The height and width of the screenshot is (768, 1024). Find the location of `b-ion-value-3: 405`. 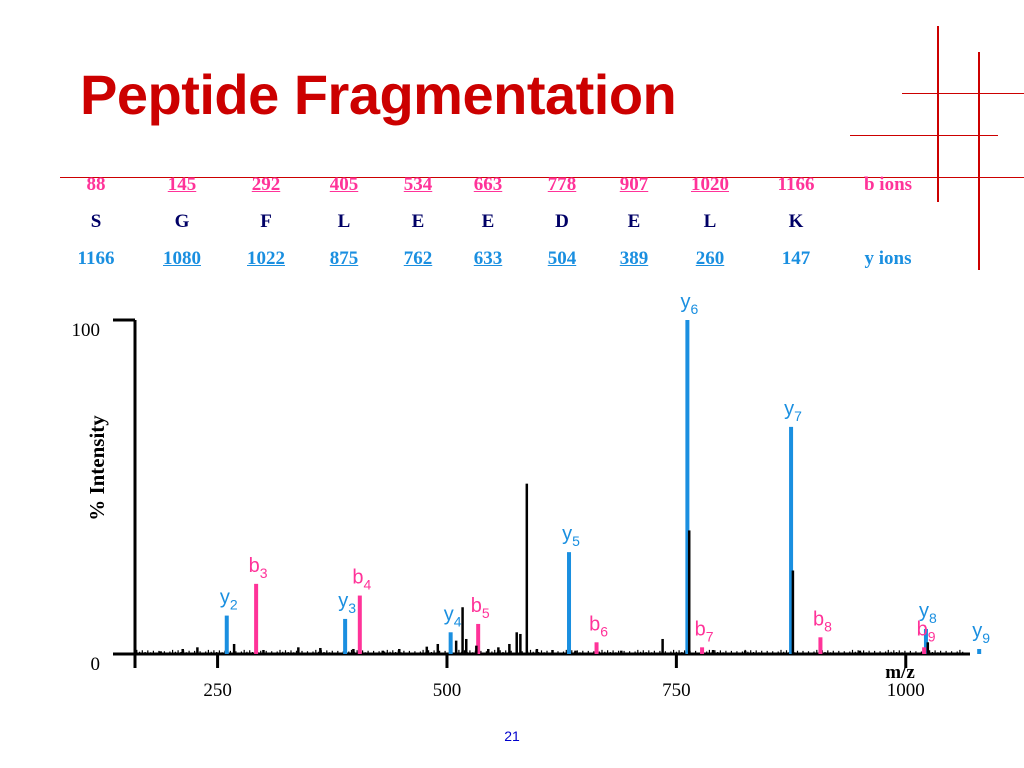

b-ion-value-3: 405 is located at coordinates (344, 184).